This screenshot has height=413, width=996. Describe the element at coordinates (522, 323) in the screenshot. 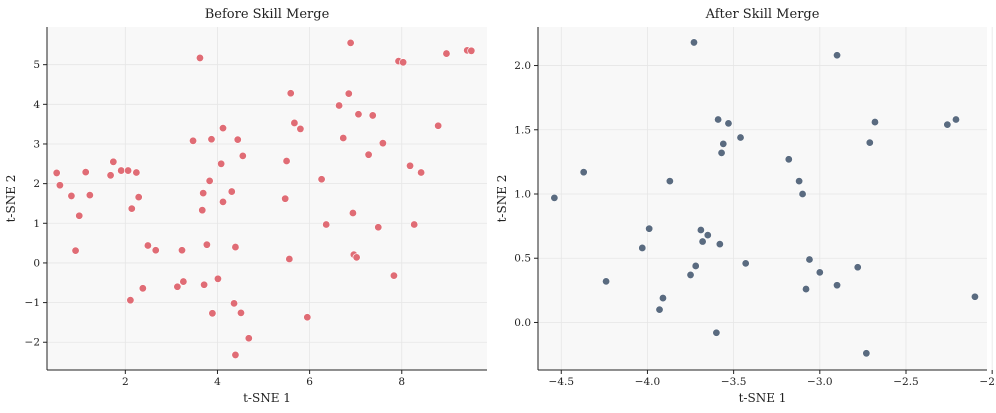

I see `after-y-tick-label: 0.0` at that location.